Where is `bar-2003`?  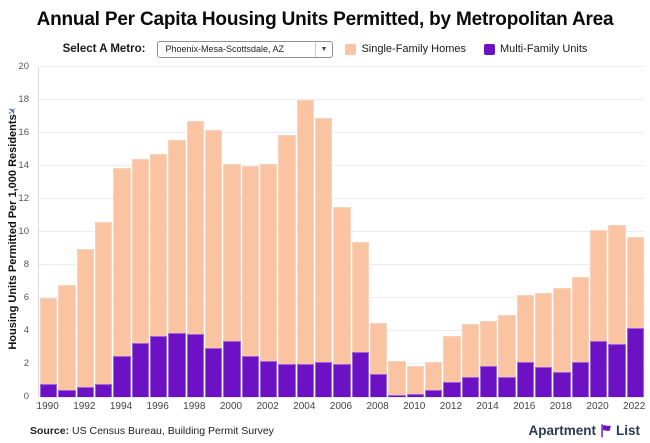
bar-2003 is located at coordinates (287, 265).